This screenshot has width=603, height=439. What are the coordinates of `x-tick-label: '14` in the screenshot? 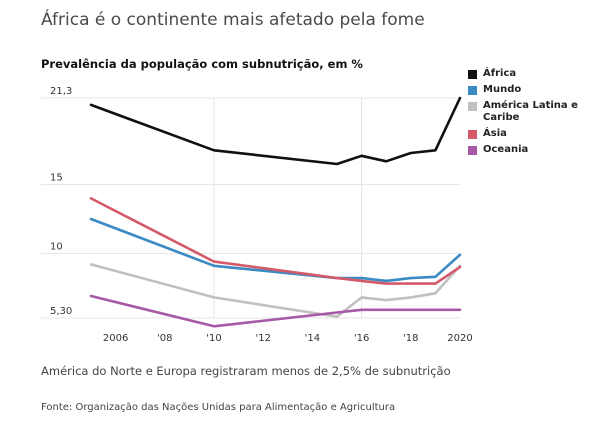 It's located at (312, 338).